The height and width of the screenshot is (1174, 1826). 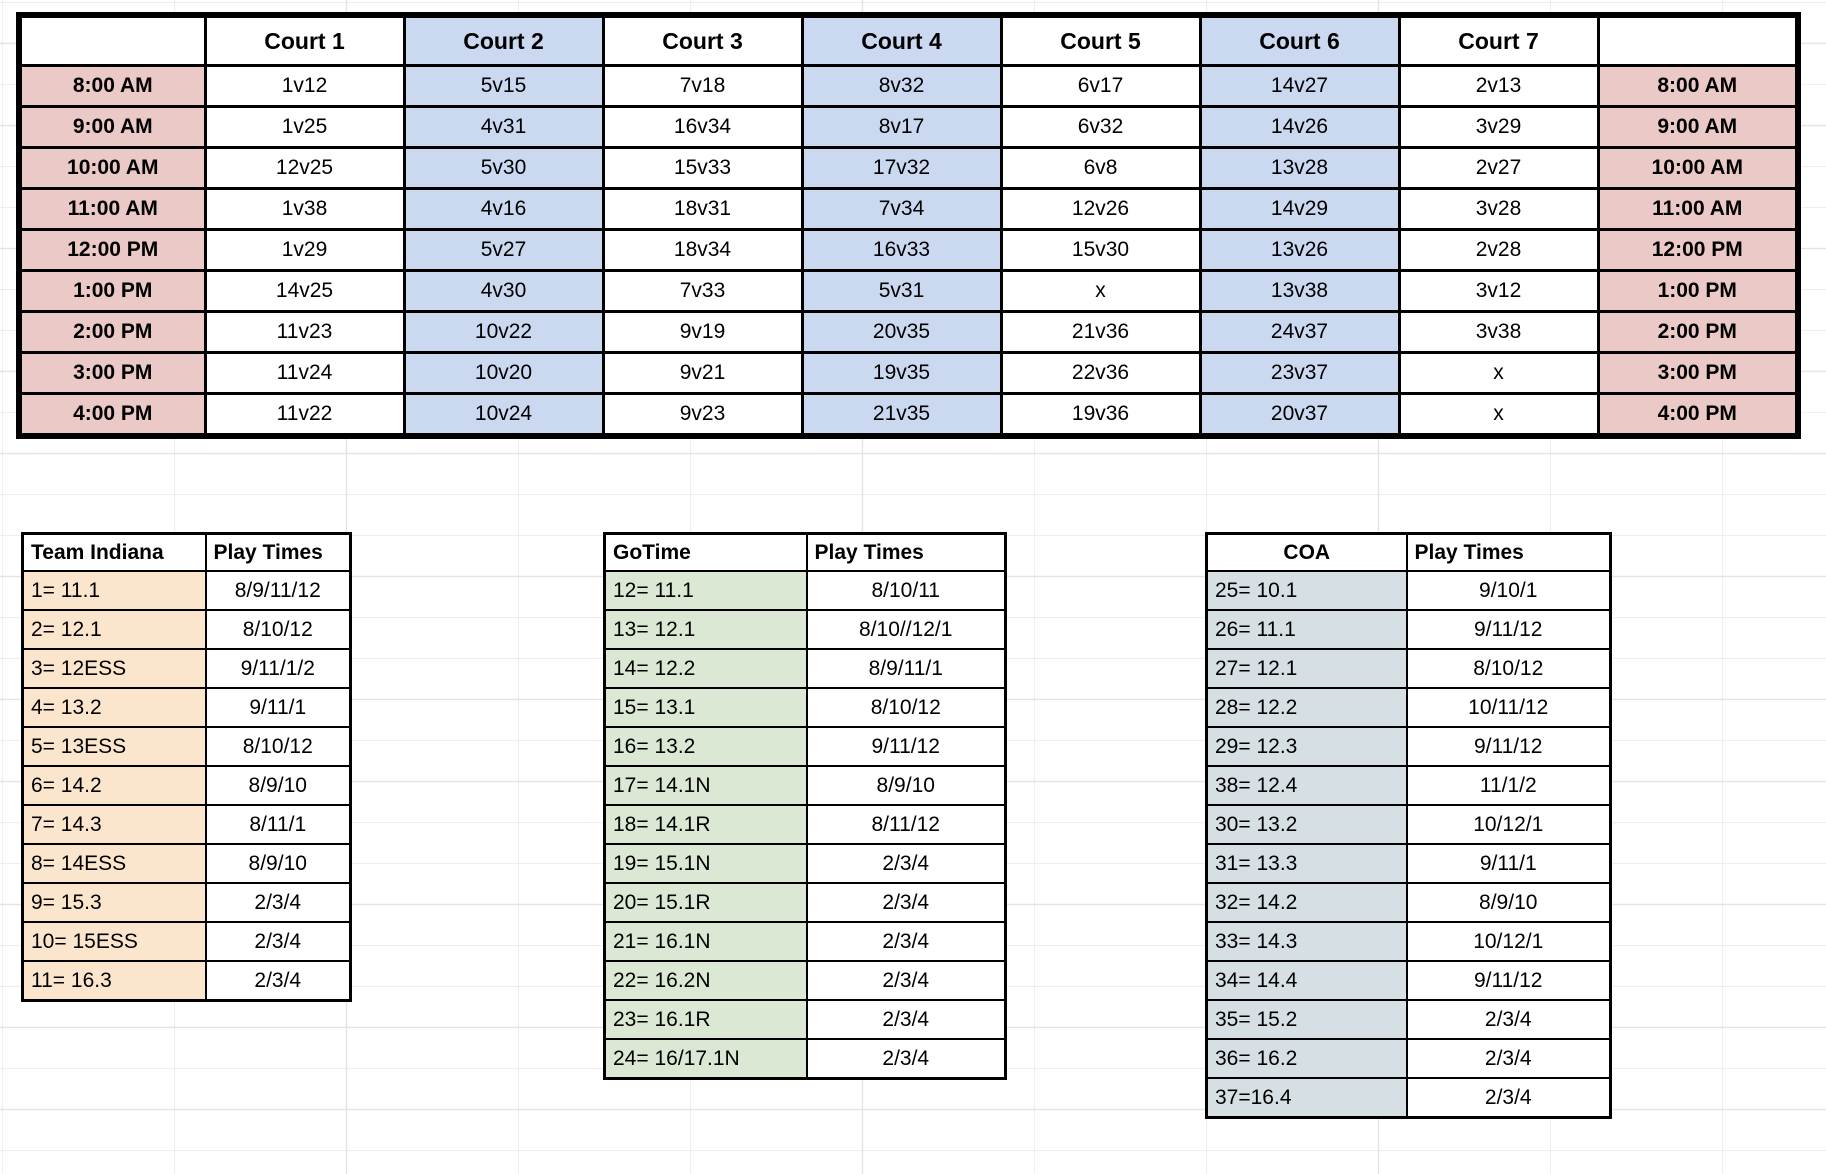 I want to click on team-code-cell: 27= 12.1, so click(x=1306, y=668).